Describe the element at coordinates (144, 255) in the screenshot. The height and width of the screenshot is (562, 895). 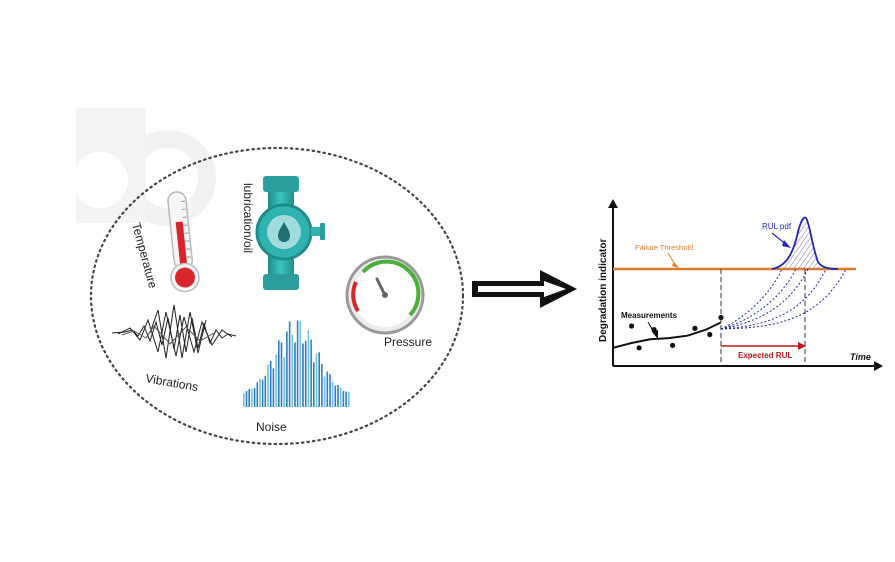
I see `temperature-label: Temperature` at that location.